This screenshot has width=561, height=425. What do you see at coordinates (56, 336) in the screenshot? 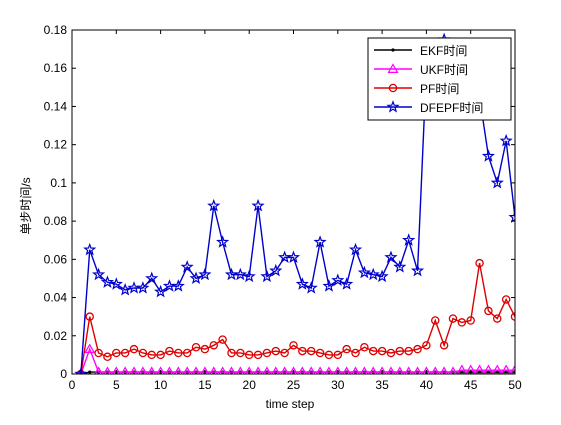
I see `y-tick-label: 0.02` at bounding box center [56, 336].